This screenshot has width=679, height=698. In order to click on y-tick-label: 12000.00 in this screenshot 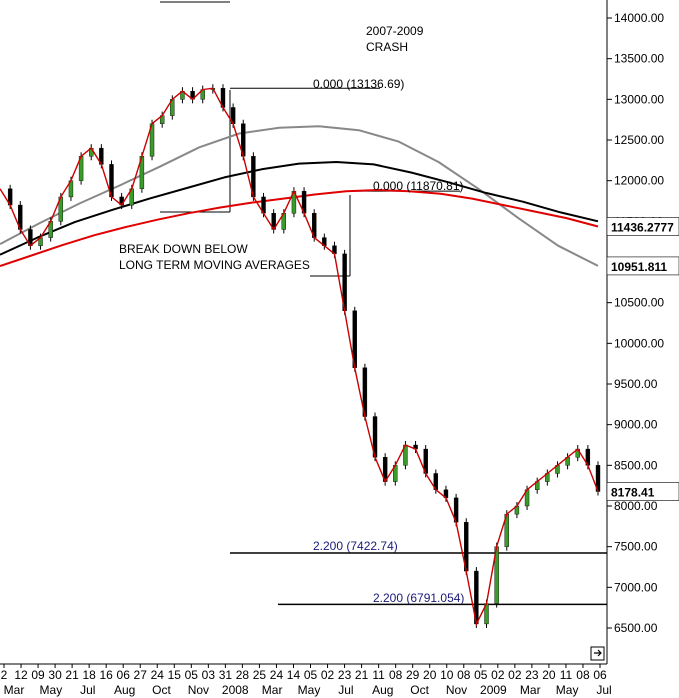, I will do `click(639, 181)`.